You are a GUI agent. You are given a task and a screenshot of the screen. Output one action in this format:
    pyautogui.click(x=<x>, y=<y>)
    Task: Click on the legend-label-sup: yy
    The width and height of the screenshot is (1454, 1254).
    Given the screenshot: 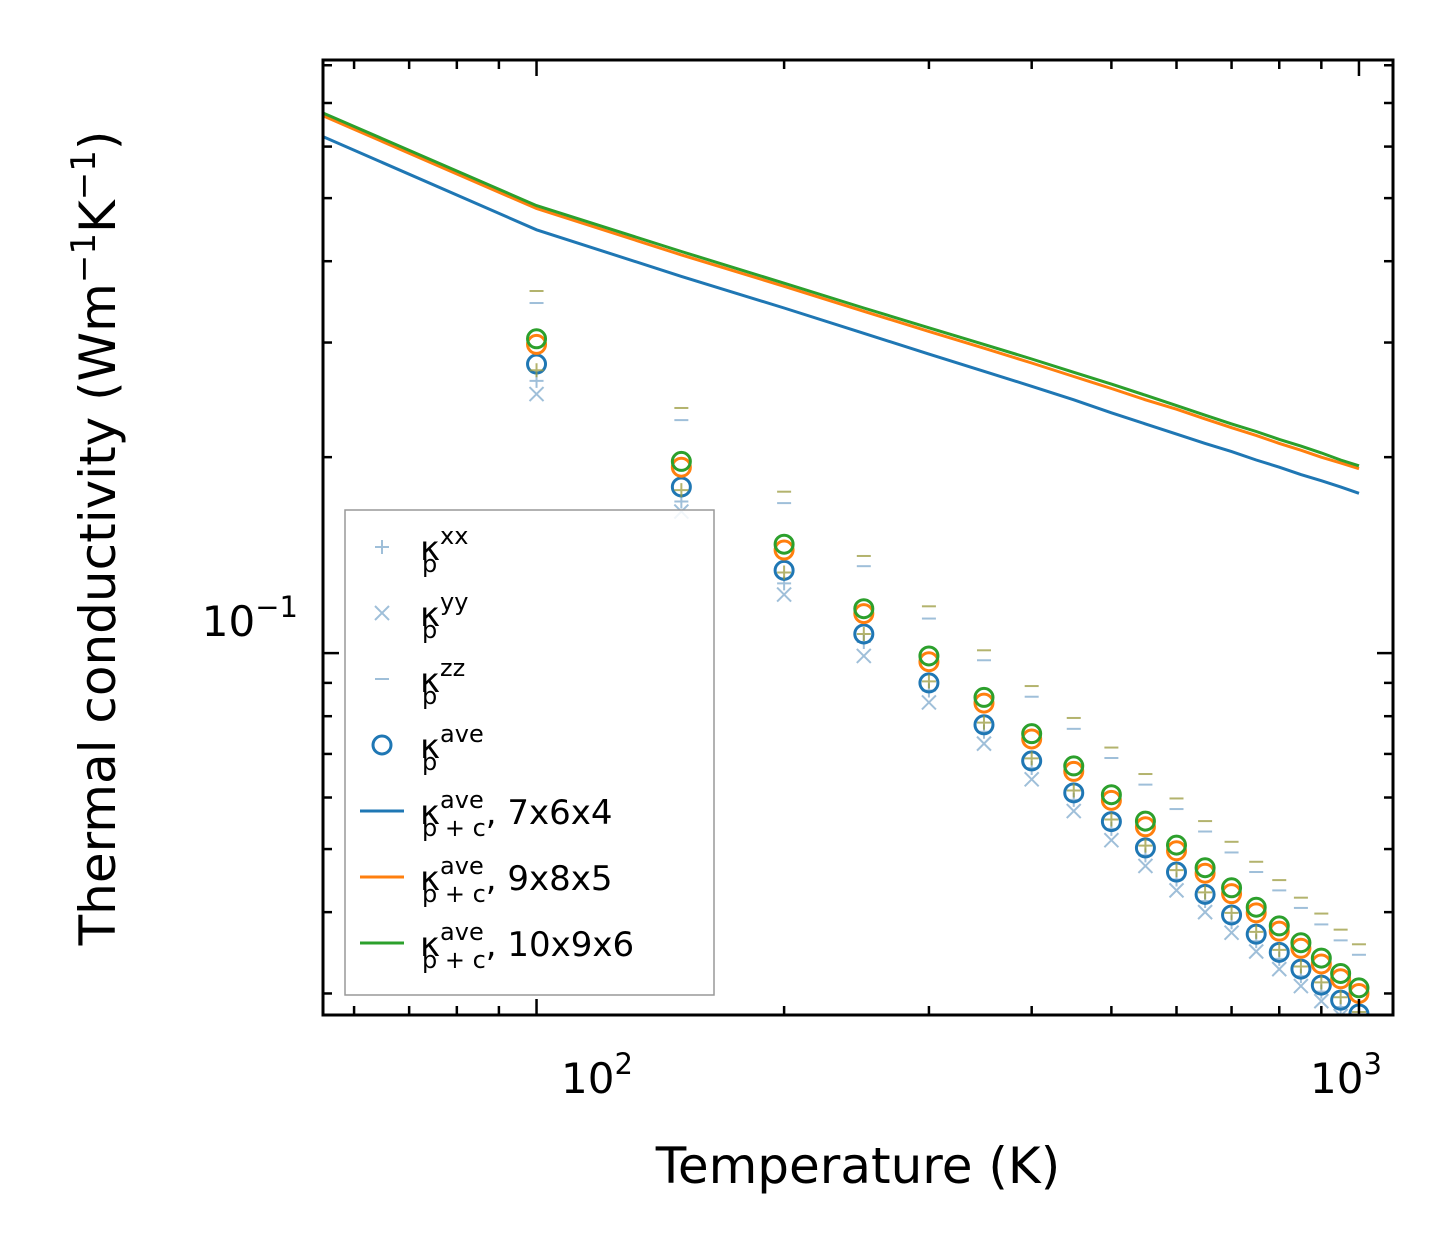 What is the action you would take?
    pyautogui.click(x=454, y=602)
    